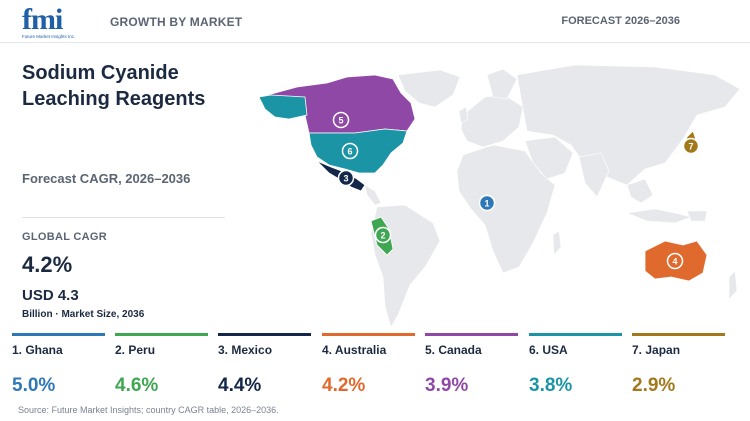 The height and width of the screenshot is (421, 750). I want to click on country-name: 6. USA, so click(548, 350).